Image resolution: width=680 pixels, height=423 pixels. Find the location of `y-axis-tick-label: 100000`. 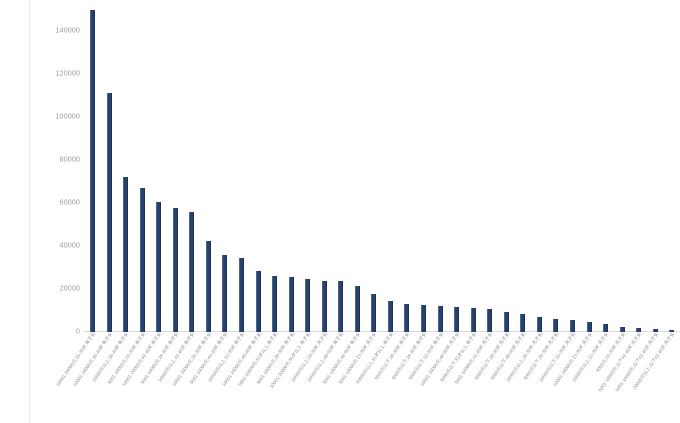

y-axis-tick-label: 100000 is located at coordinates (67, 116).